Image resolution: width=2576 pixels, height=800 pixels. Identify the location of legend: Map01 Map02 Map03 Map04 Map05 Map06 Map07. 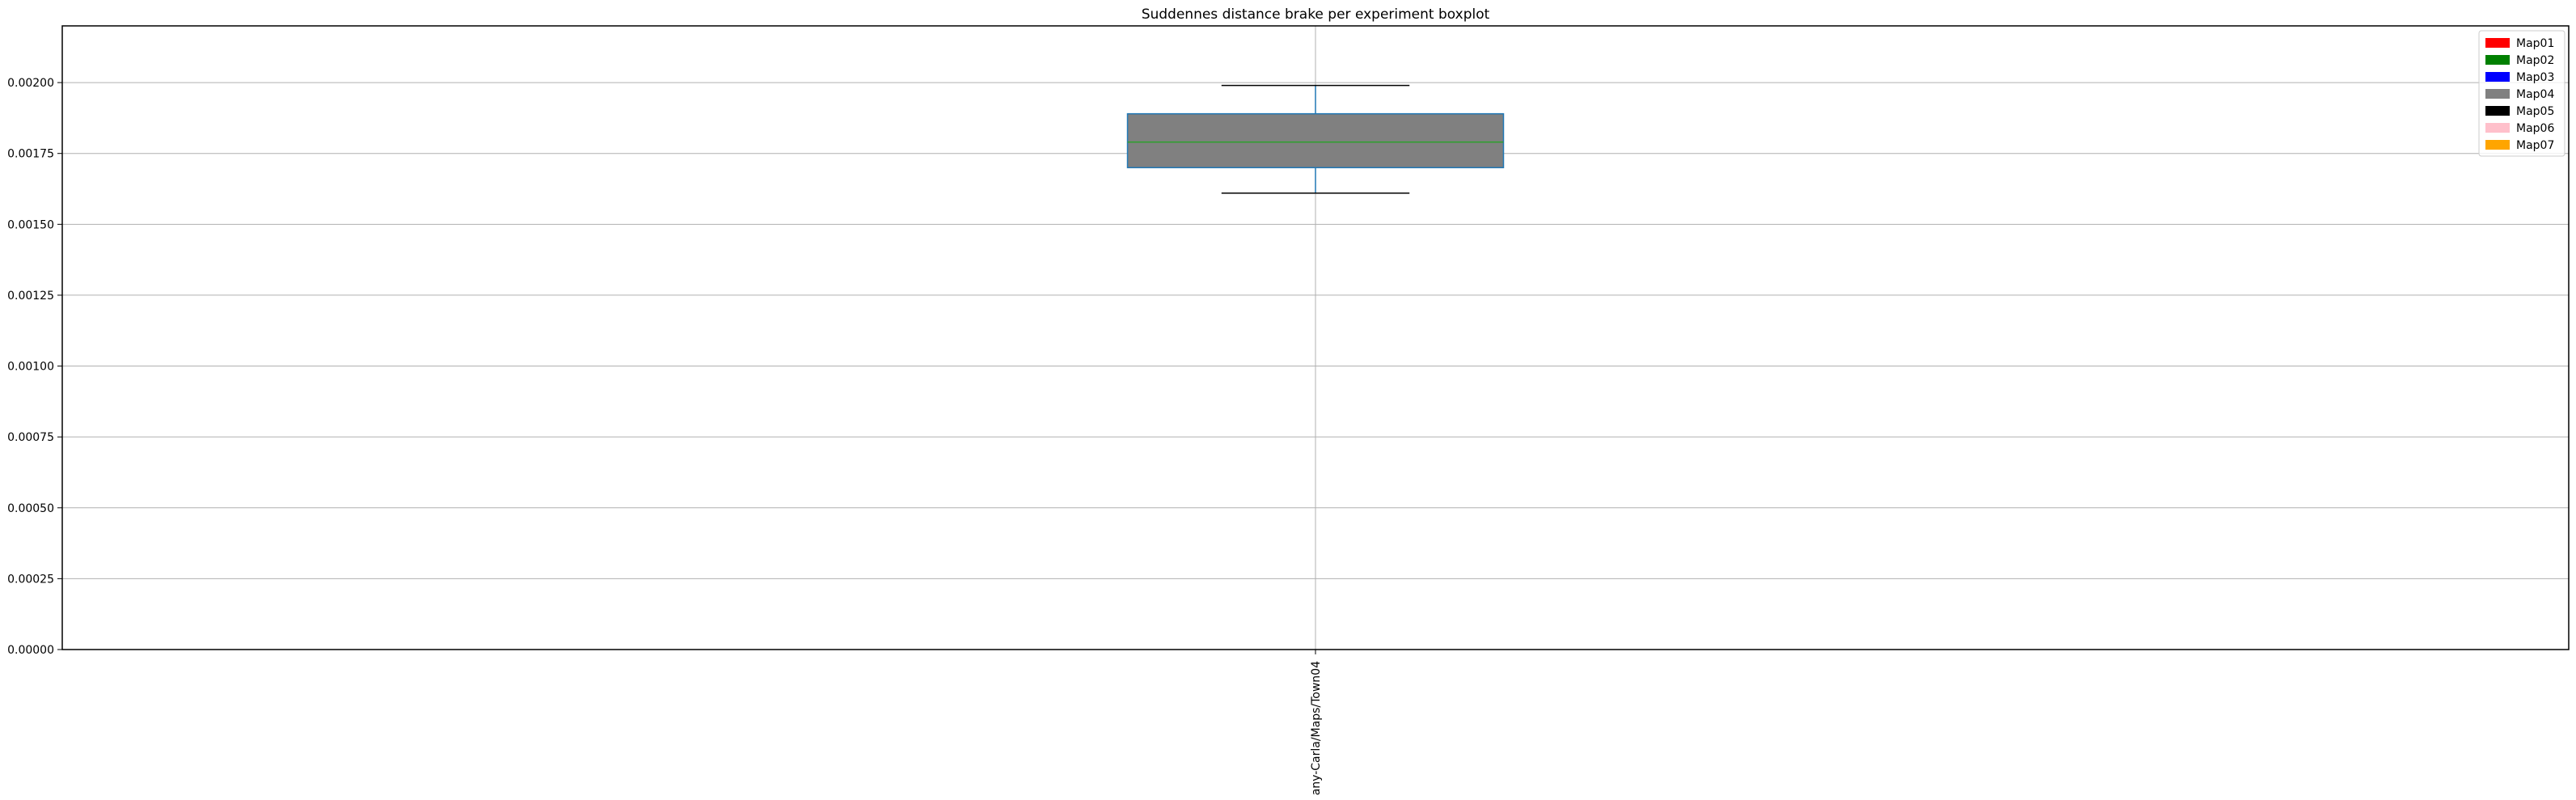
(2521, 93).